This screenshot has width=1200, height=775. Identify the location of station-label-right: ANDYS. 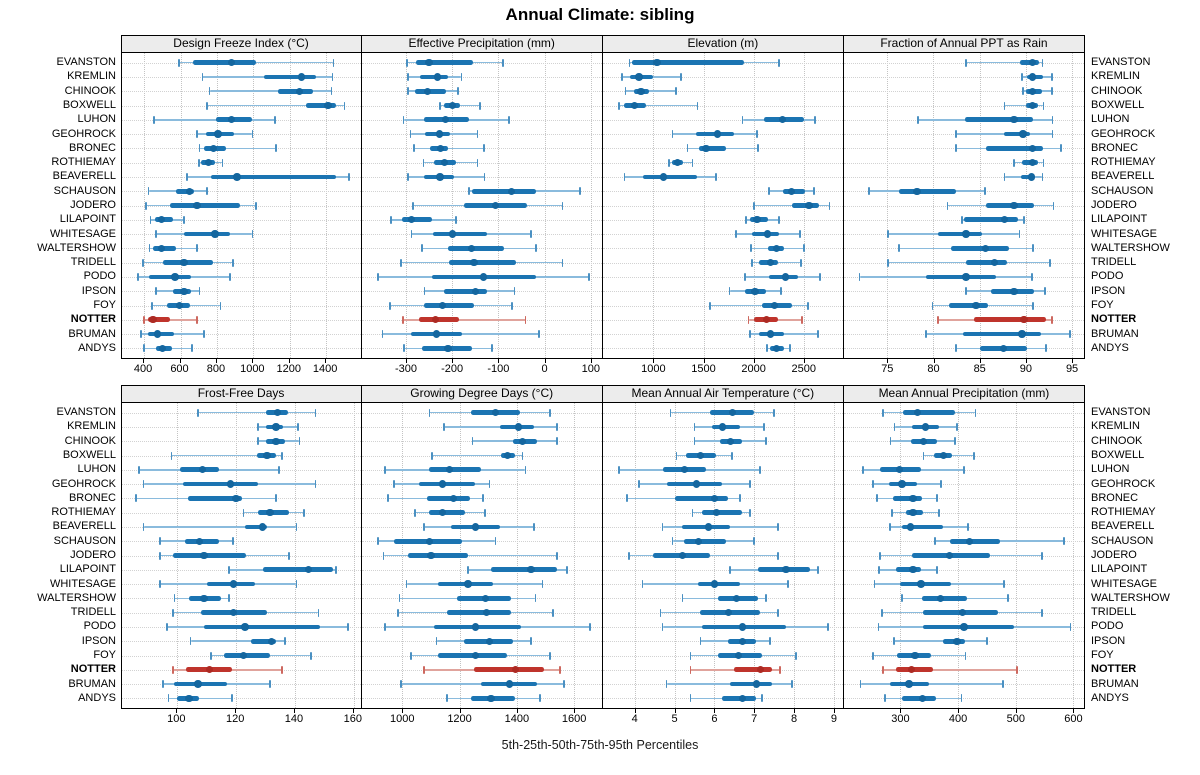
(1110, 347).